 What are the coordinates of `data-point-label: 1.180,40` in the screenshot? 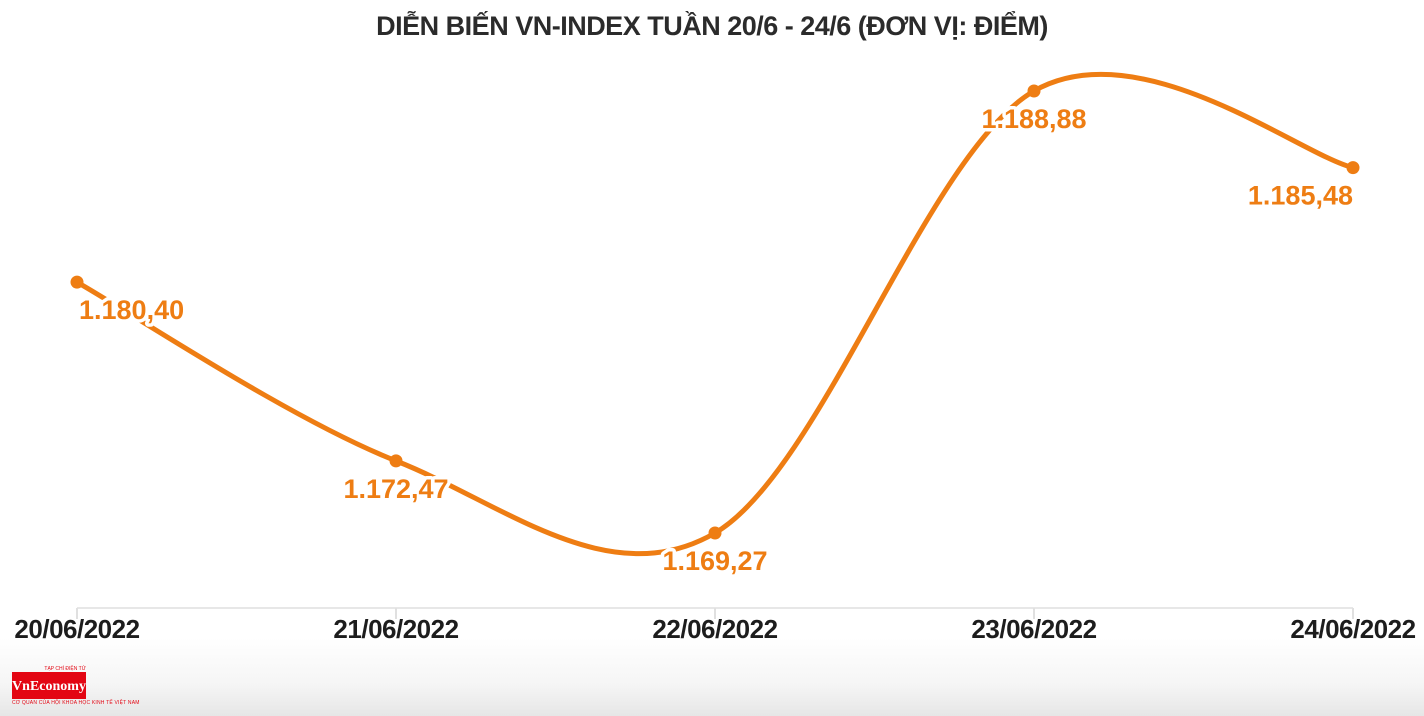 It's located at (131, 310).